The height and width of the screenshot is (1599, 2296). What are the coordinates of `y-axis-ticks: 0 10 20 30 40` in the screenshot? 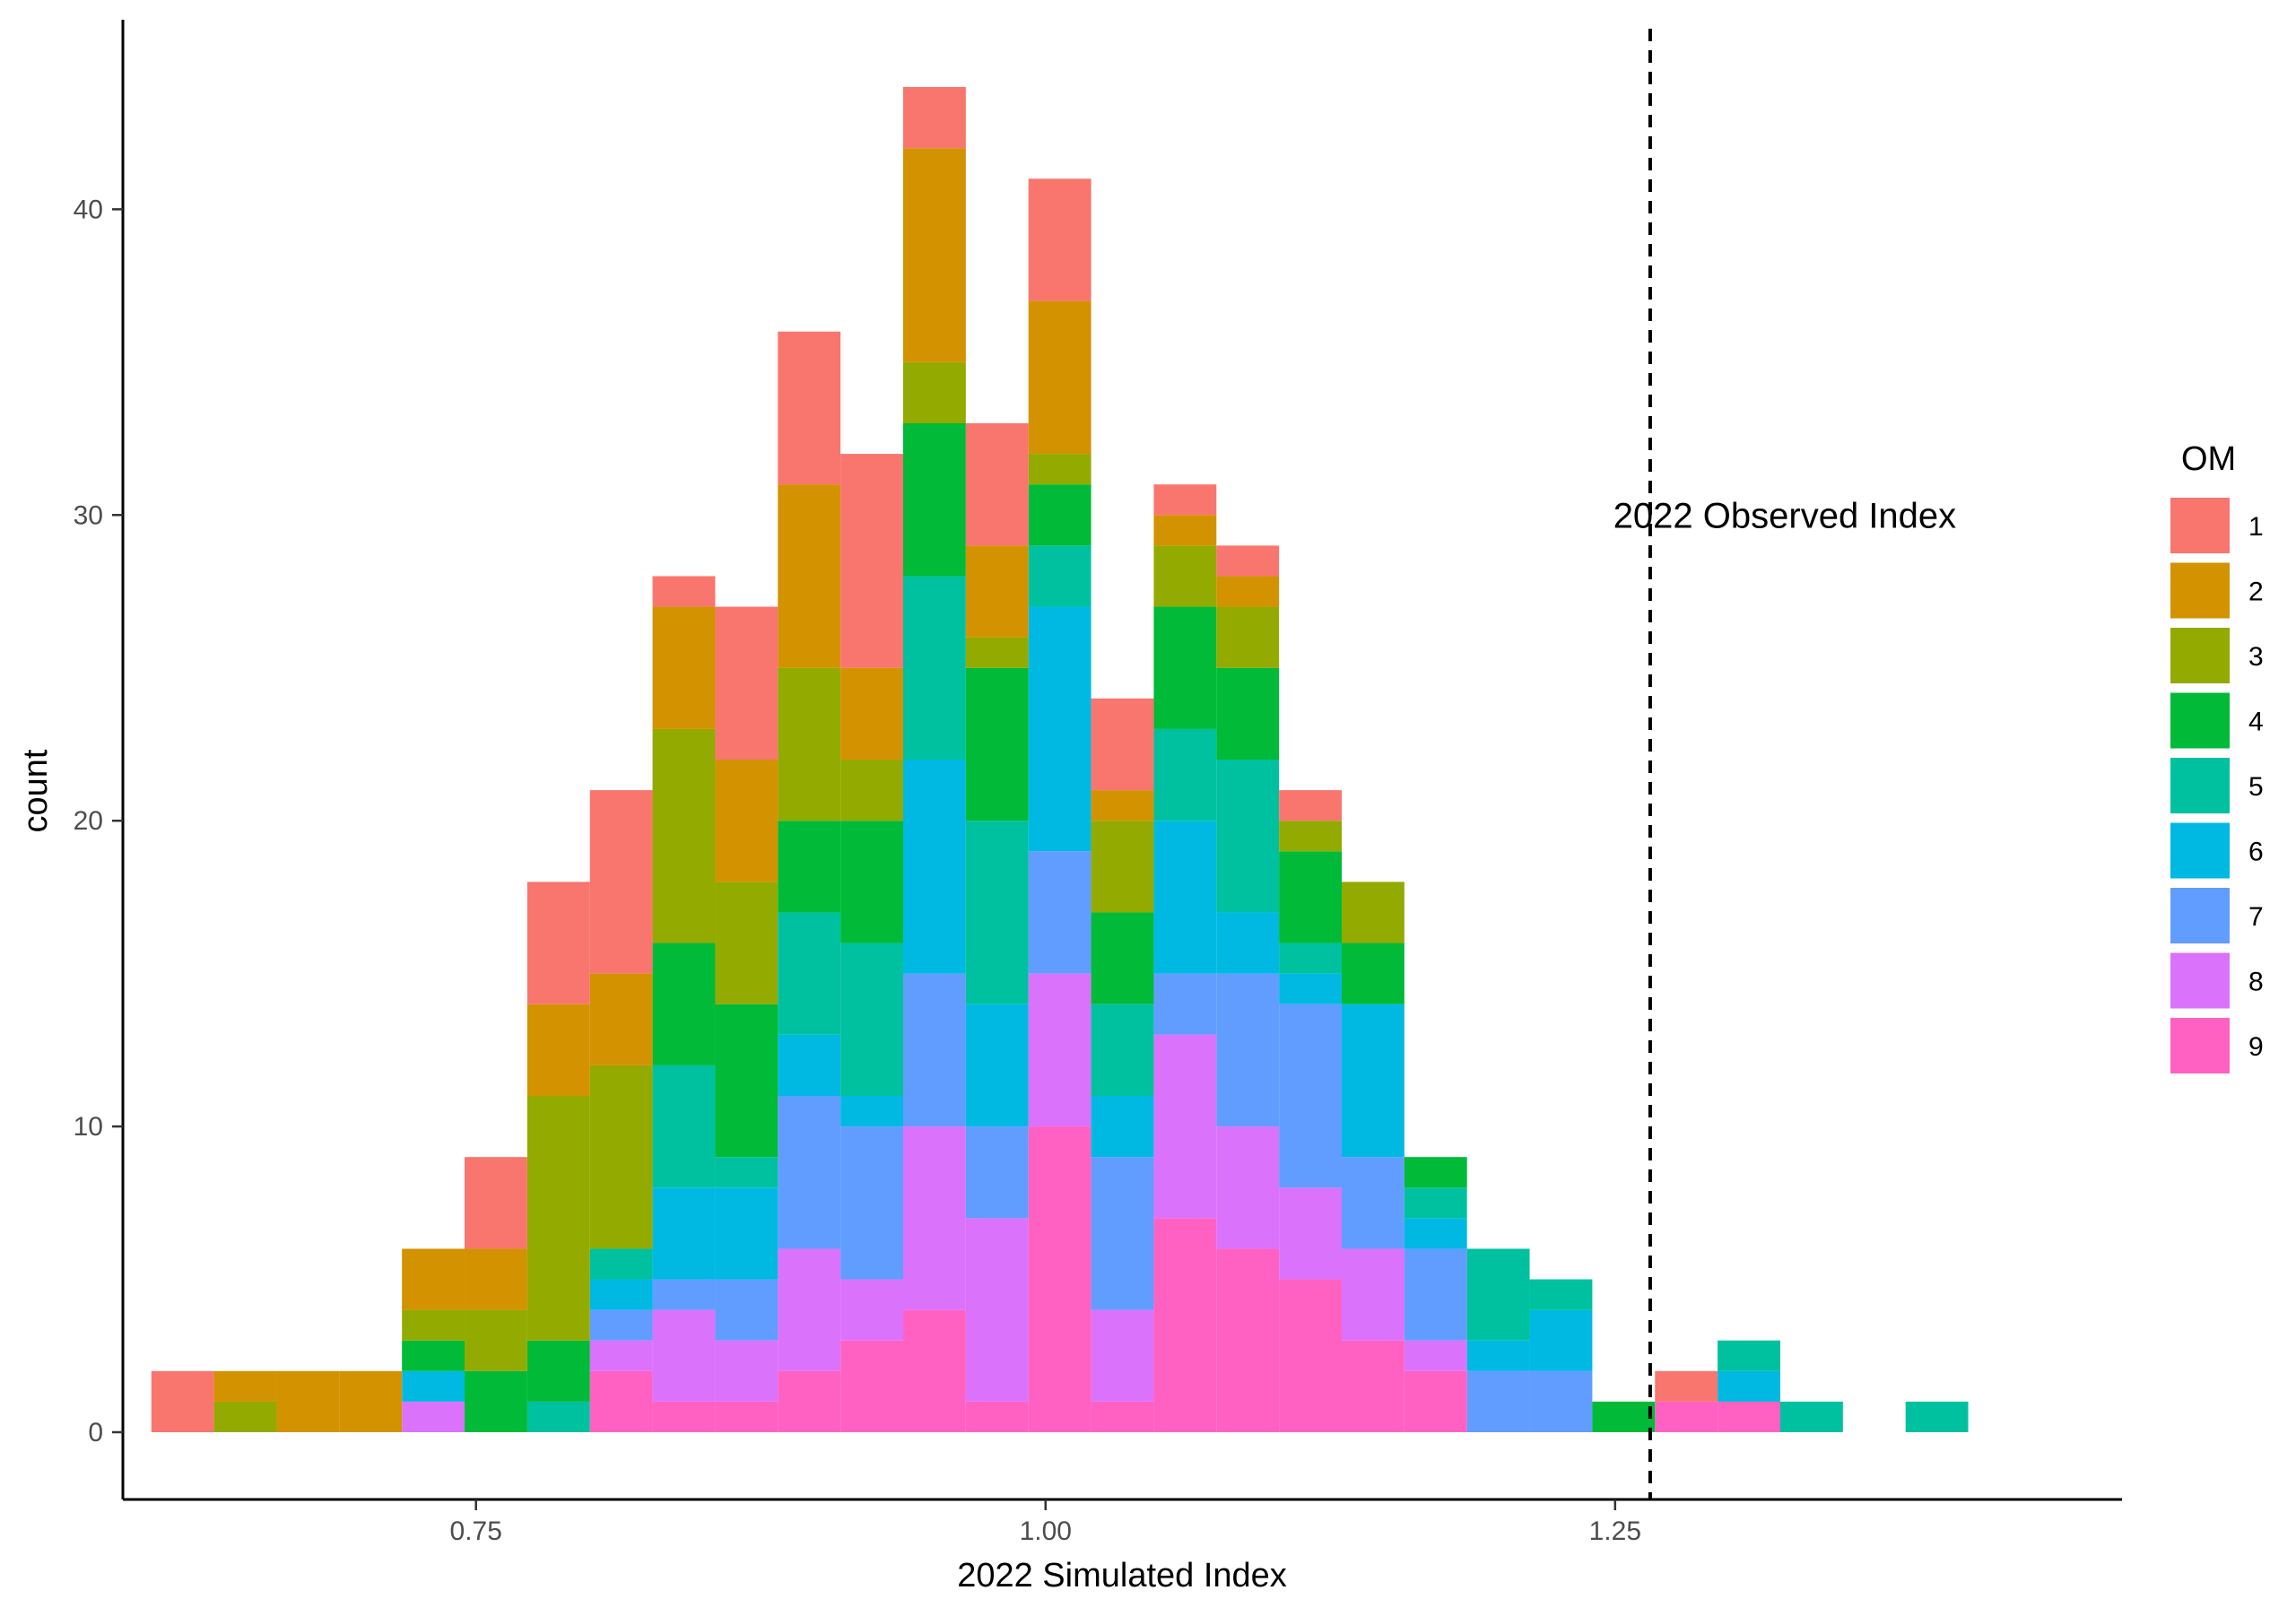 It's located at (98, 821).